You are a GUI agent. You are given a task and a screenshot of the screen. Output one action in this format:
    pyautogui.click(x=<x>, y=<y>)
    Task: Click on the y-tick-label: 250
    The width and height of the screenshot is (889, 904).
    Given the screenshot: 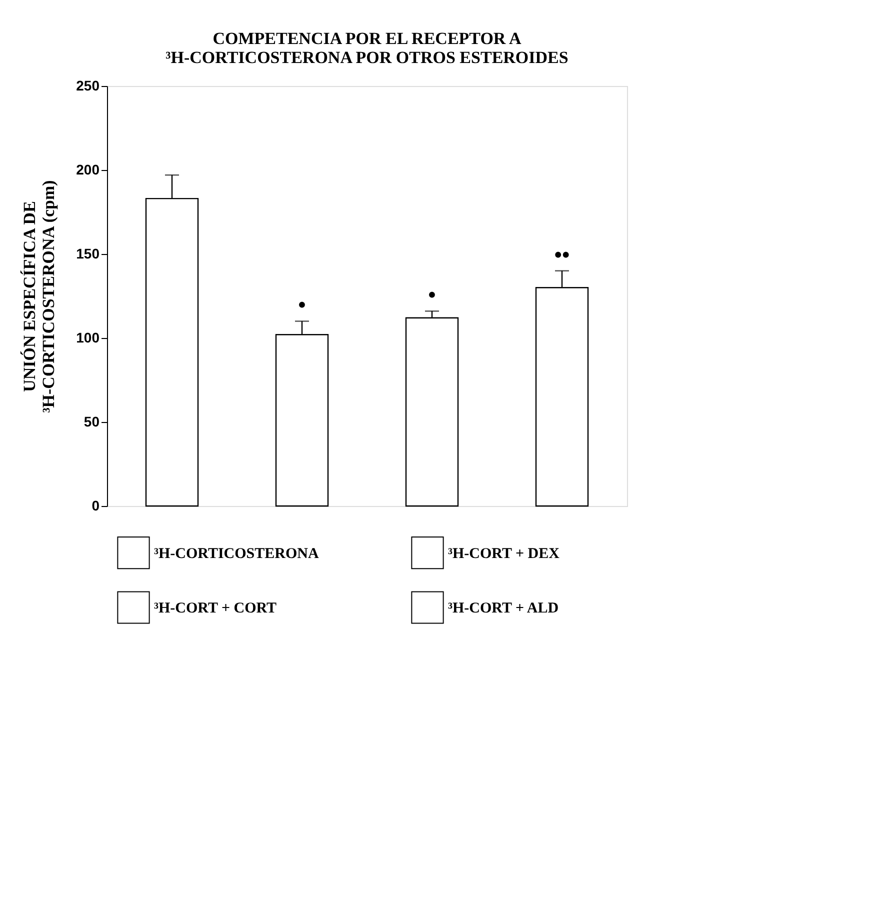 What is the action you would take?
    pyautogui.click(x=88, y=86)
    